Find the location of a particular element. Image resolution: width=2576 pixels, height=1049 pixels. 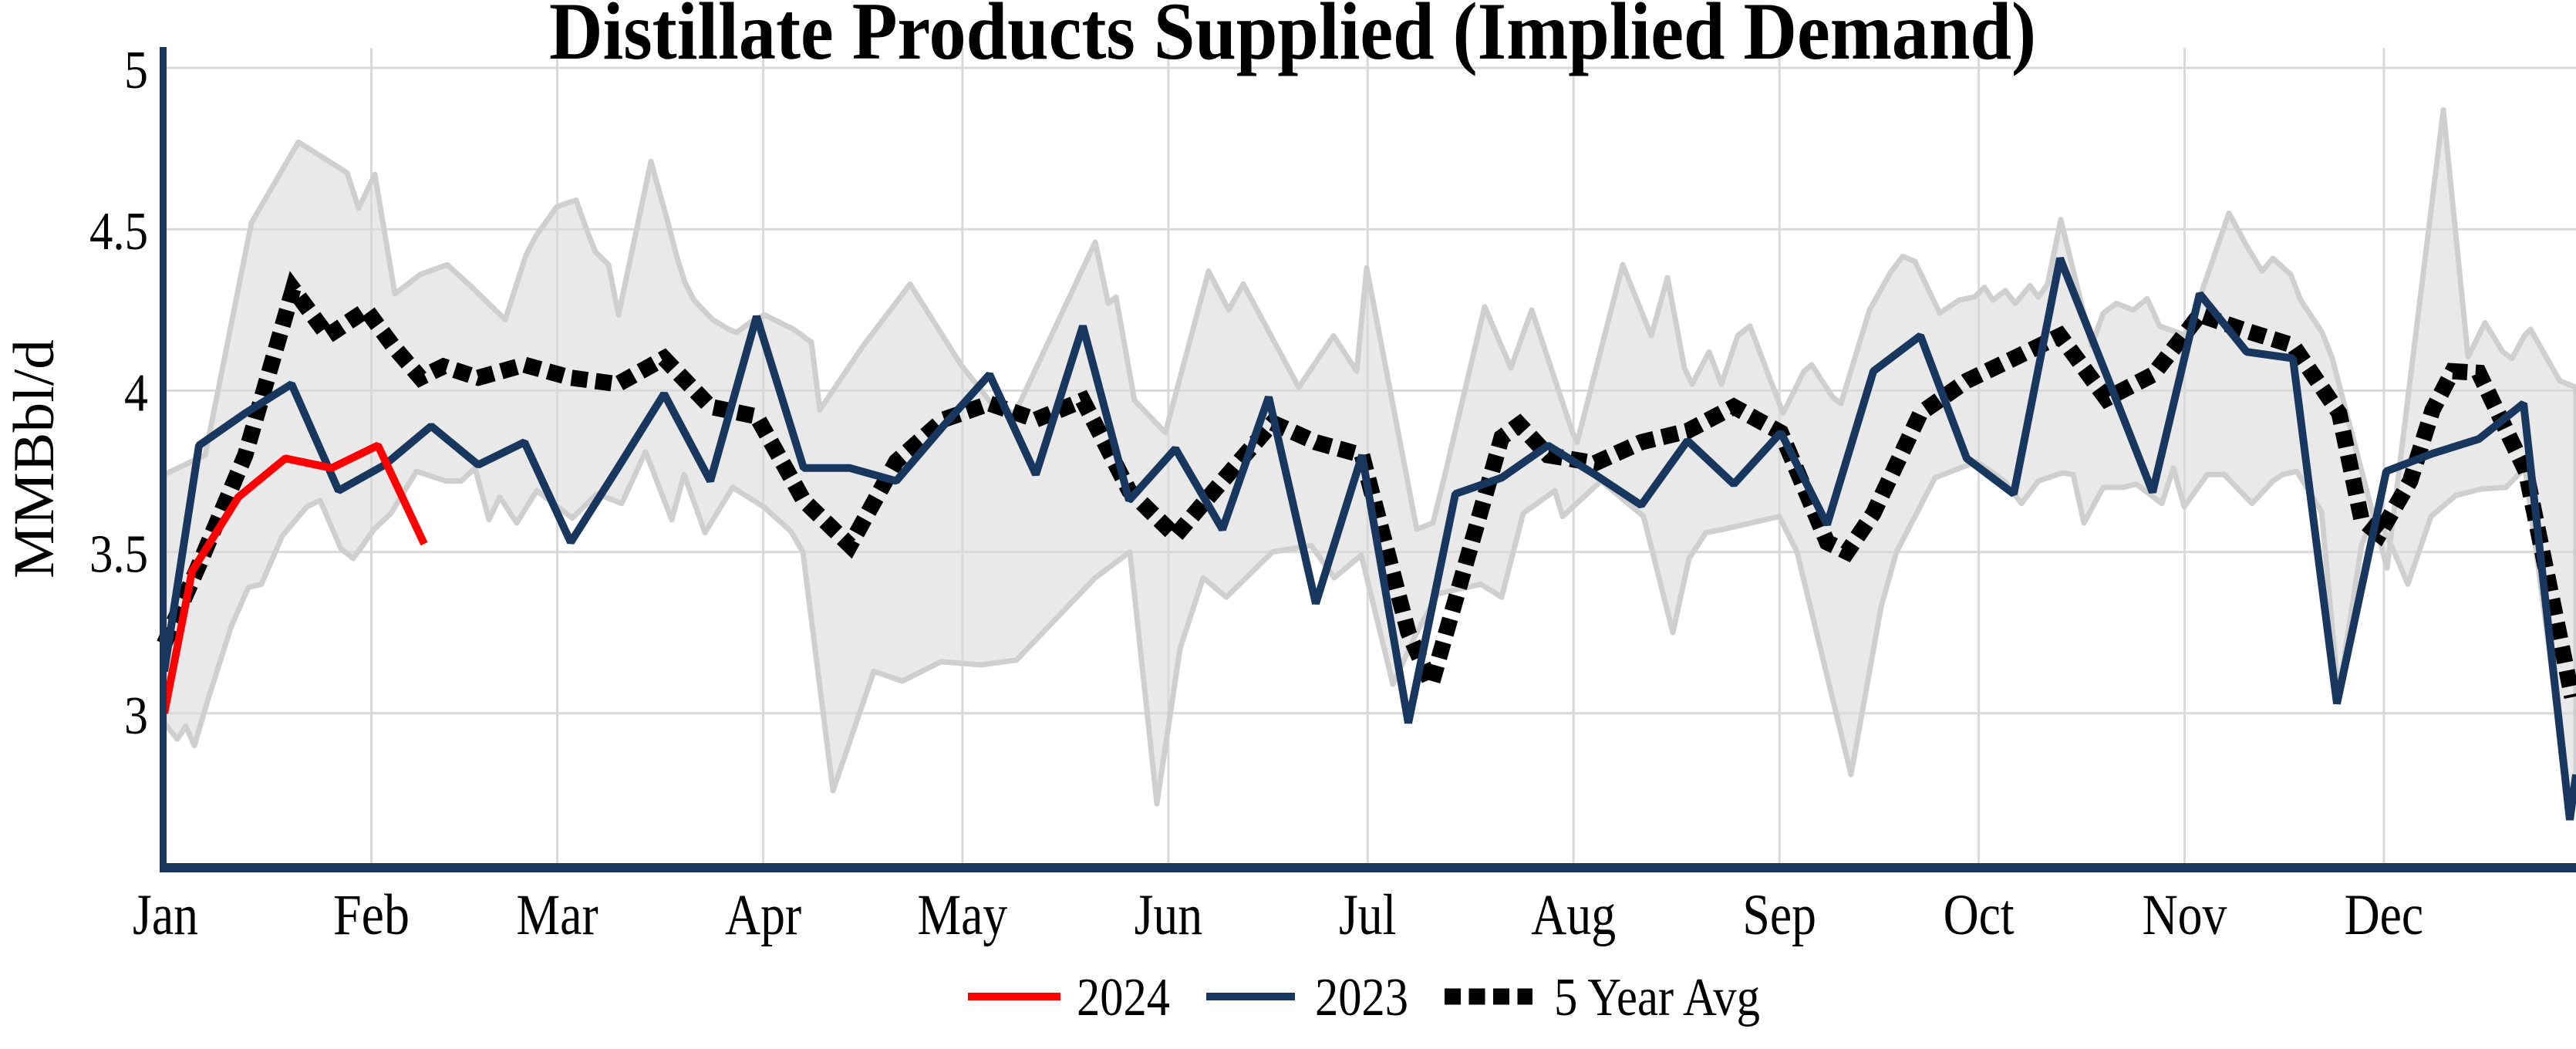

svg-text: Sep is located at coordinates (1779, 915).